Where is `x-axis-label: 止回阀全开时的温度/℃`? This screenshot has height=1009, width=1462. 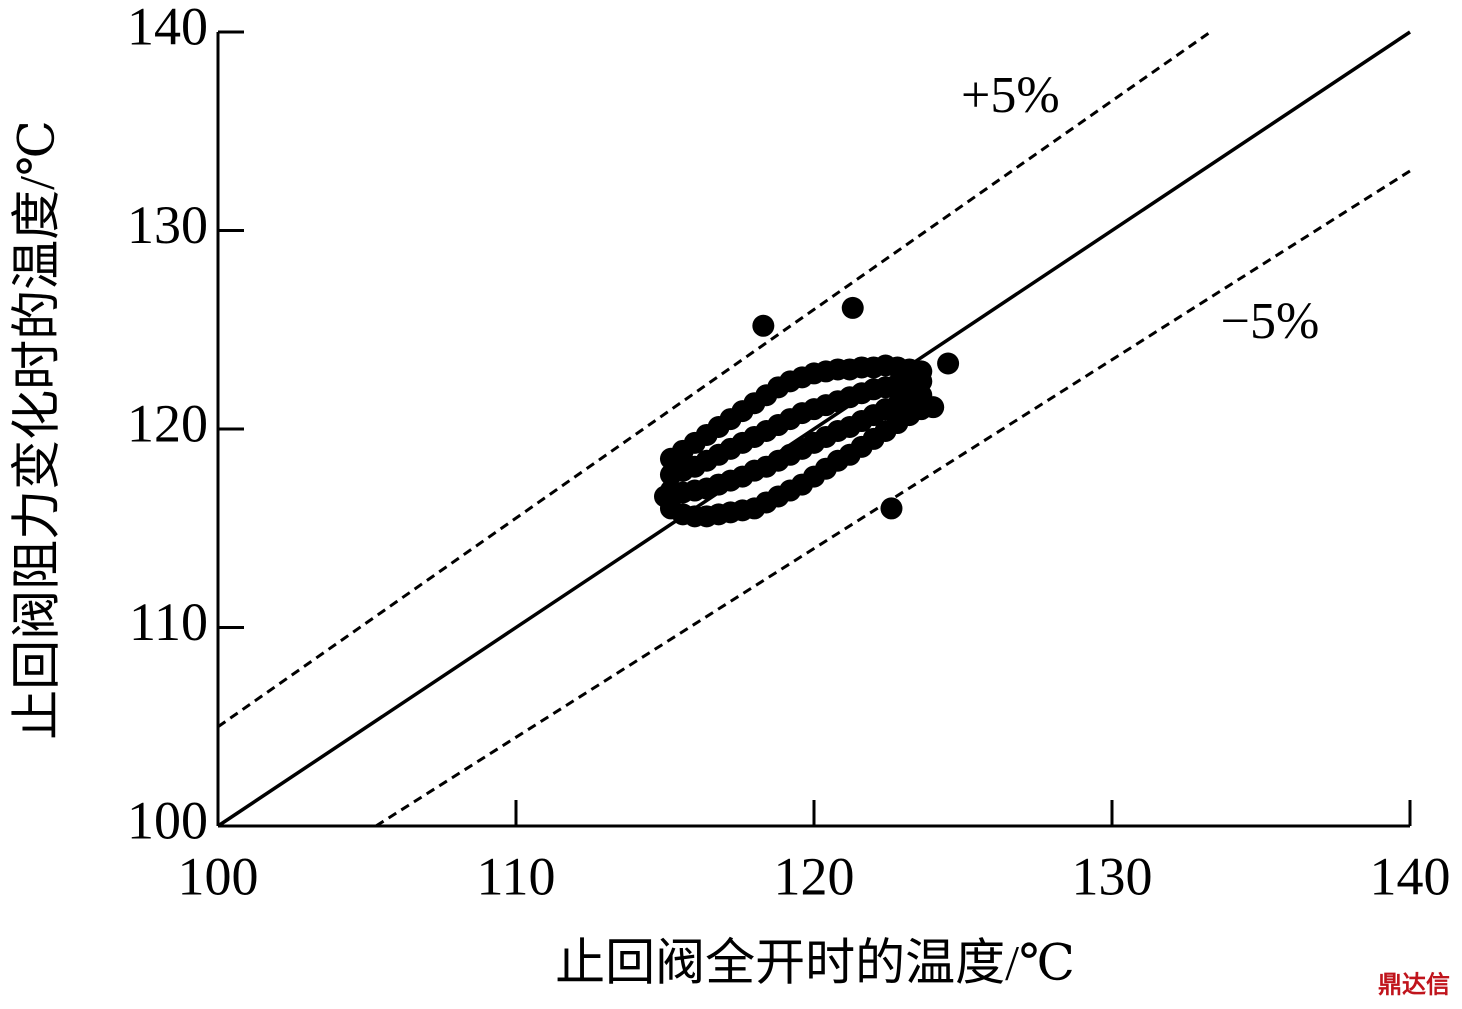
x-axis-label: 止回阀全开时的温度/℃ is located at coordinates (815, 962).